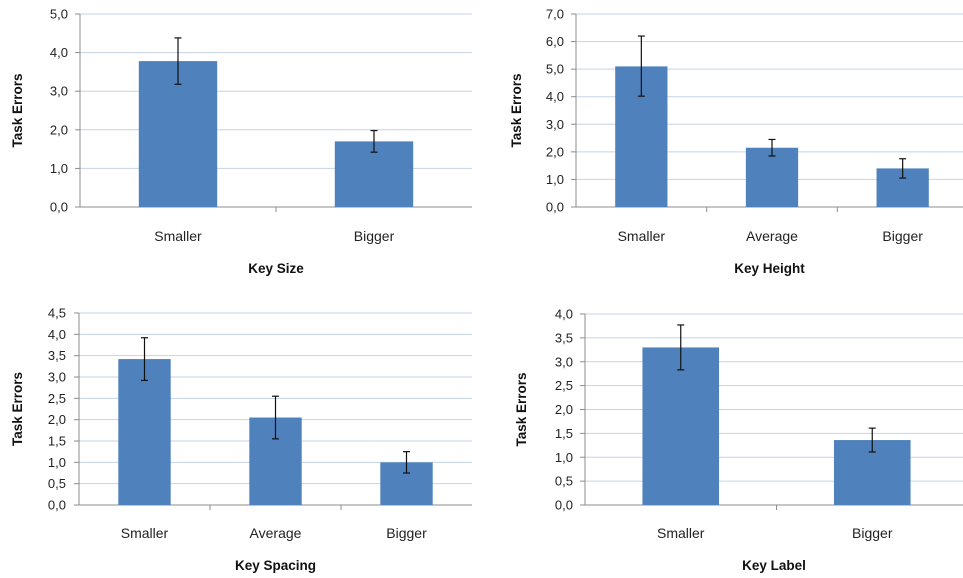  I want to click on bar-average, so click(772, 177).